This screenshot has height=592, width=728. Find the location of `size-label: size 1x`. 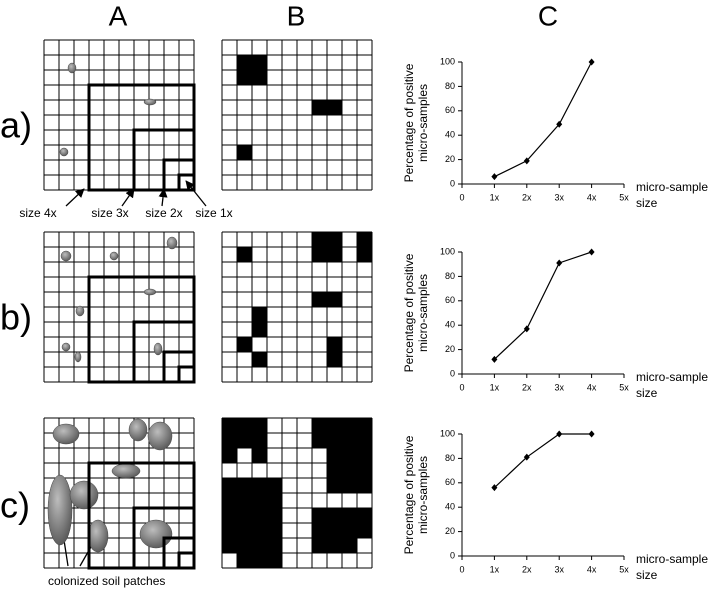

size-label: size 1x is located at coordinates (213, 213).